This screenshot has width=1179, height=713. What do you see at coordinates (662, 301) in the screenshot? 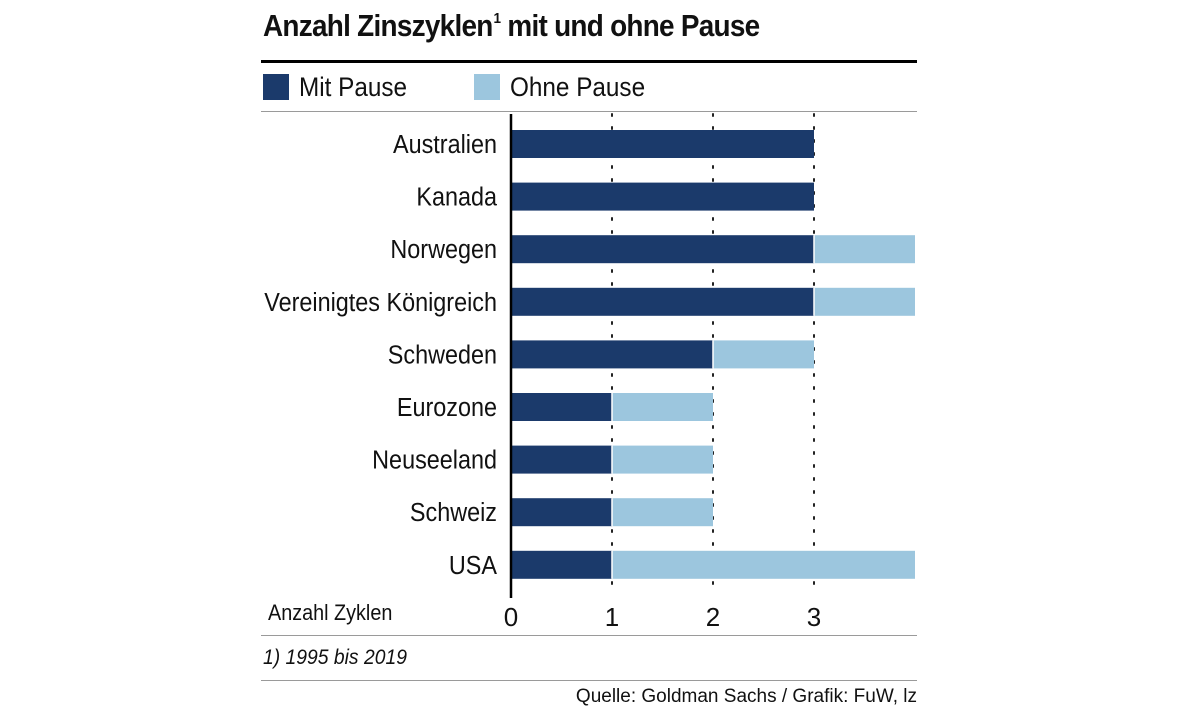
I see `bar-vereinigtes-k-nigreich-mit-pause` at bounding box center [662, 301].